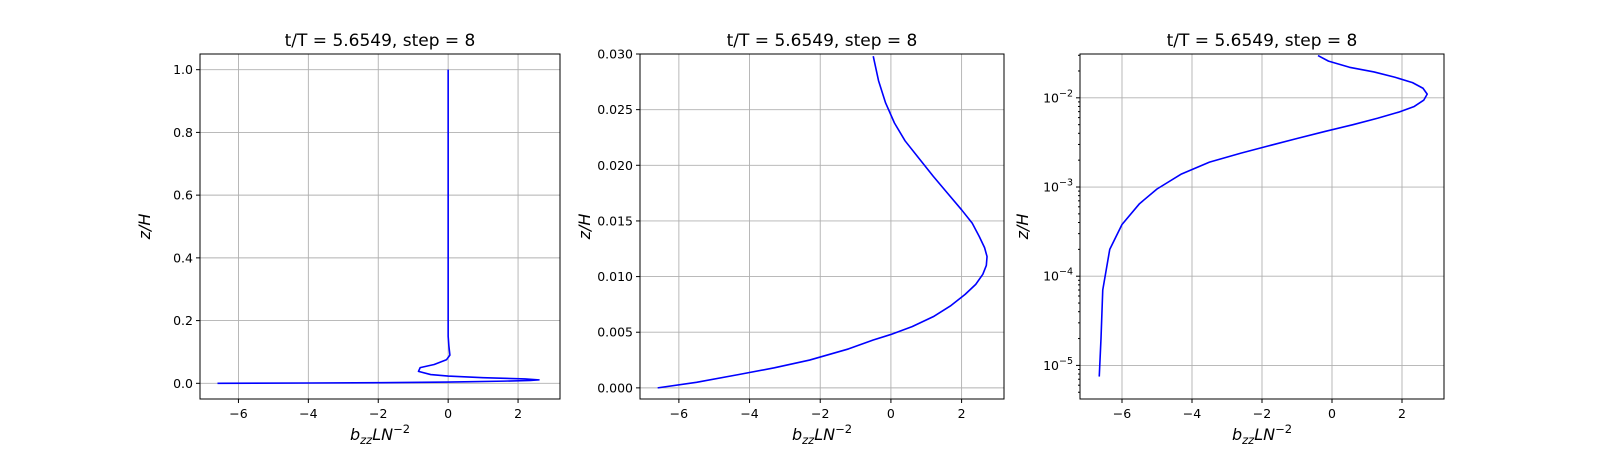  Describe the element at coordinates (183, 383) in the screenshot. I see `y-tick-label: 0.0` at that location.